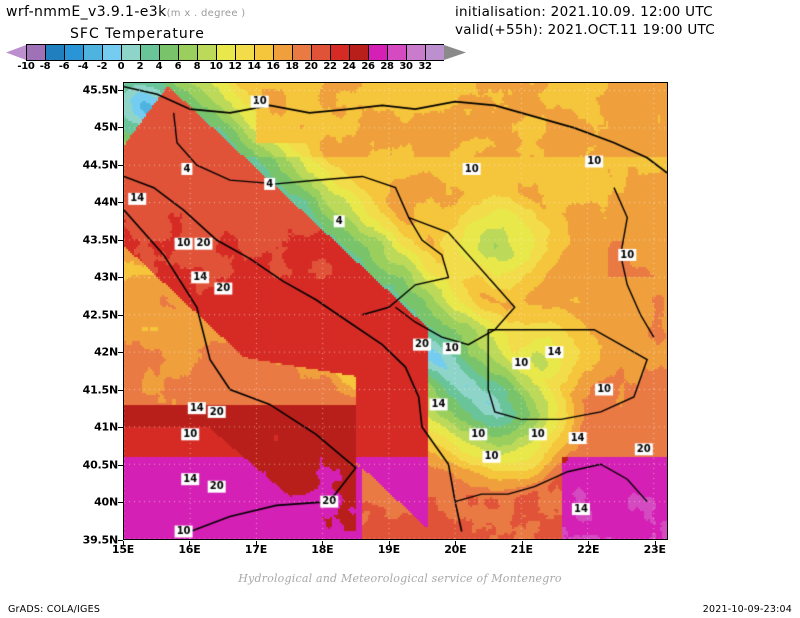 This screenshot has height=618, width=800. Describe the element at coordinates (584, 12) in the screenshot. I see `initialisation-time: initialisation: 2021.10.09. 12:00 UTC` at that location.